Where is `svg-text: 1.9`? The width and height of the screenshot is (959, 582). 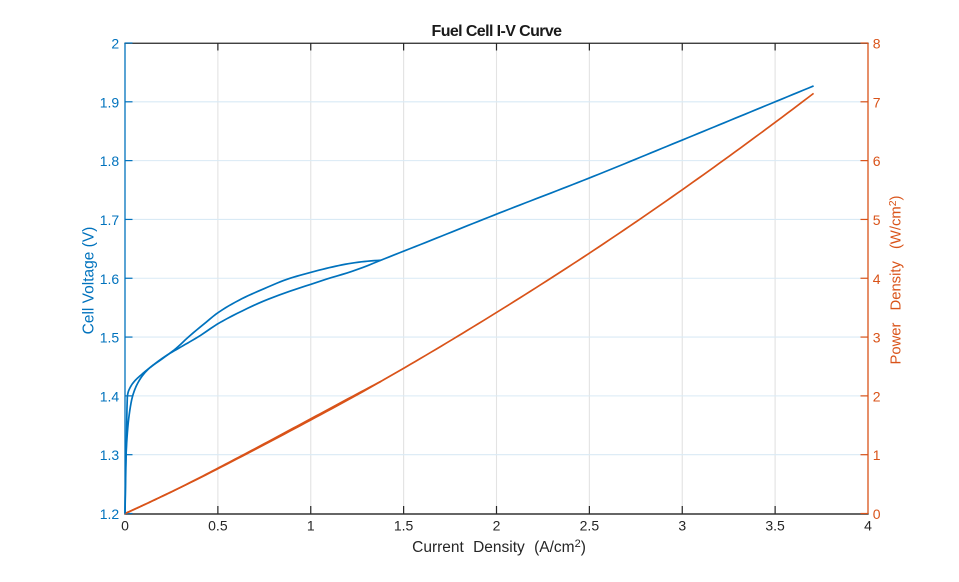
svg-text: 1.9 is located at coordinates (110, 102).